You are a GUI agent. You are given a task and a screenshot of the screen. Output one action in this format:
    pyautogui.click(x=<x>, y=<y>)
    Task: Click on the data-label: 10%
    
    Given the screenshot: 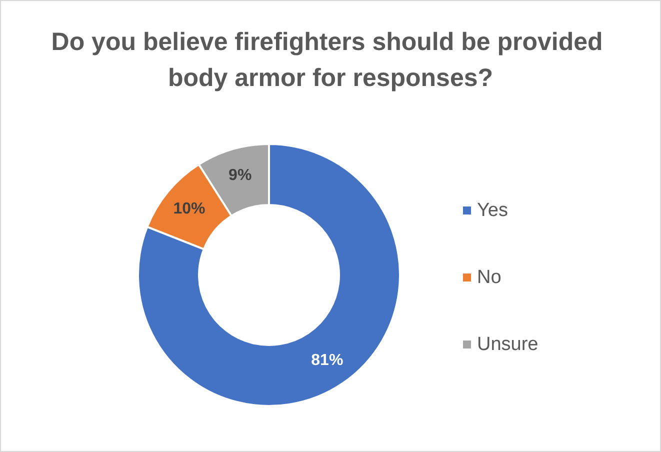 What is the action you would take?
    pyautogui.click(x=189, y=209)
    